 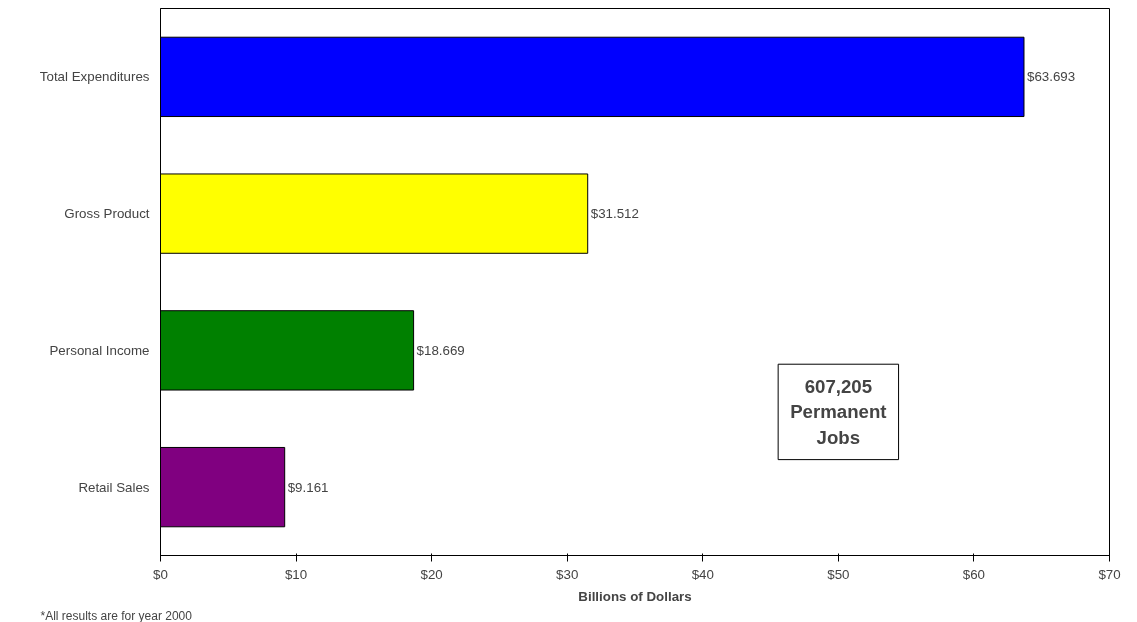 I want to click on x-tick-label: $60, so click(x=974, y=574).